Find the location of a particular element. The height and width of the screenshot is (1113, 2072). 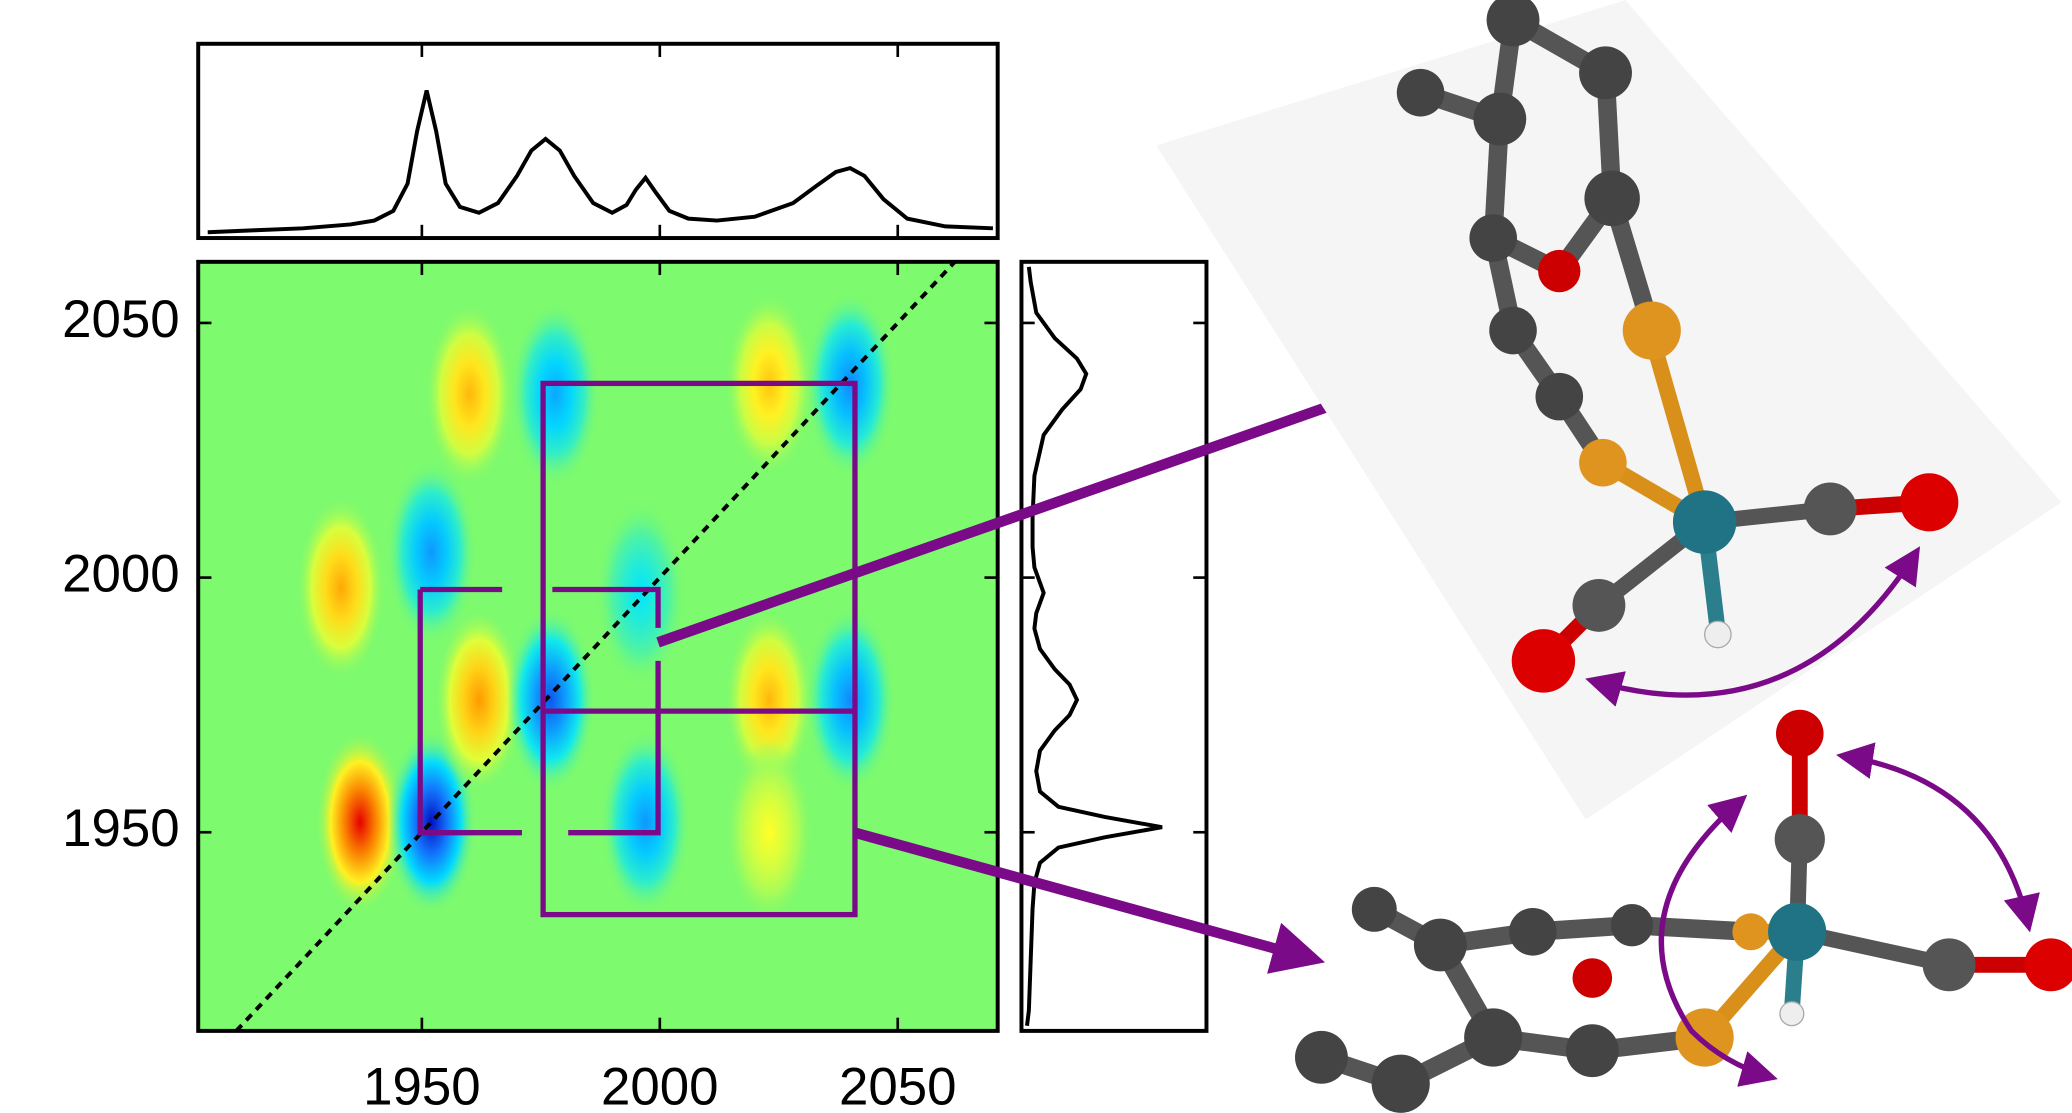

annotation-boxes is located at coordinates (637, 649).